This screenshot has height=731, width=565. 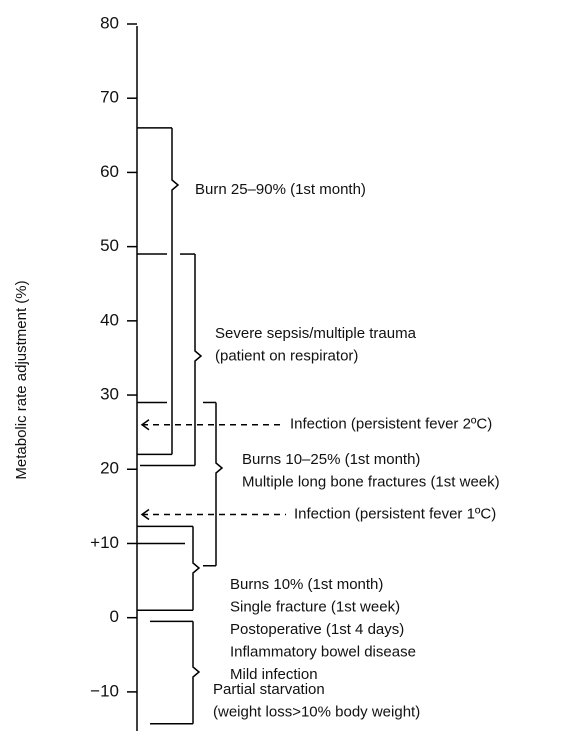 I want to click on arrow-label: Infection (persistent fever 2ºC), so click(x=391, y=424).